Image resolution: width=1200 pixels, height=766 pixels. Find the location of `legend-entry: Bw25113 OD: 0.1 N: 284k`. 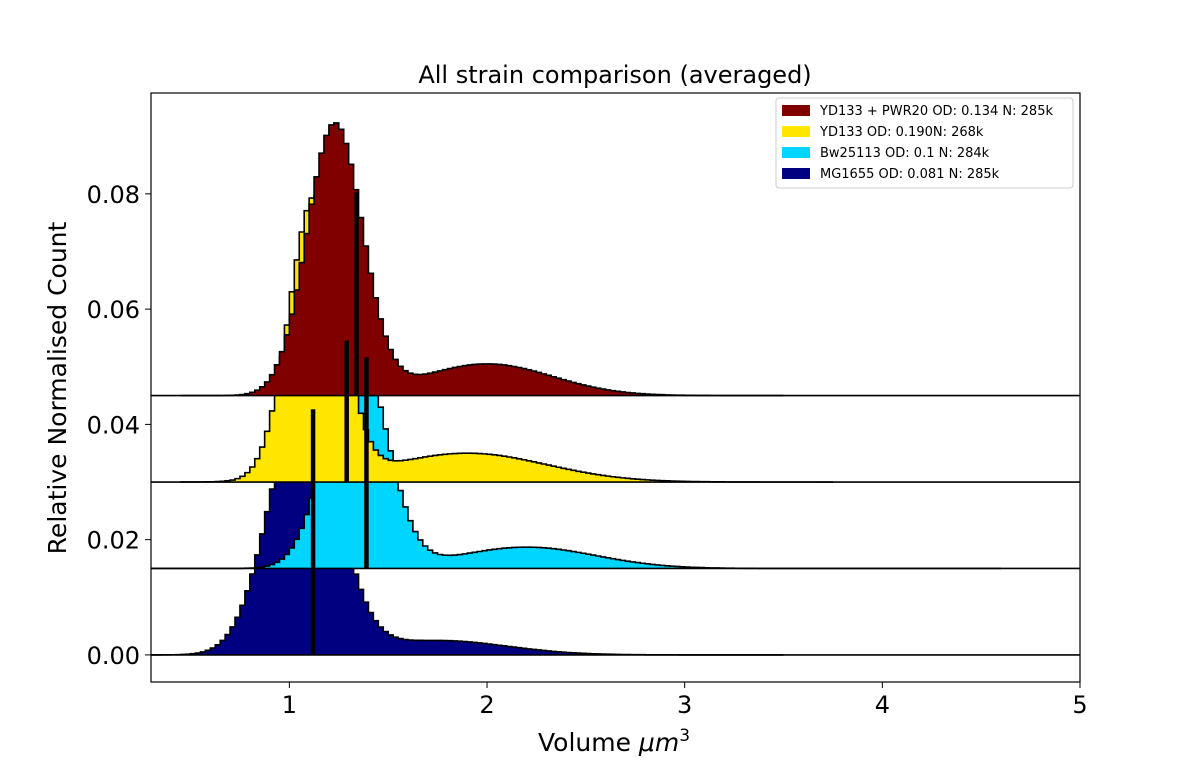

legend-entry: Bw25113 OD: 0.1 N: 284k is located at coordinates (886, 153).